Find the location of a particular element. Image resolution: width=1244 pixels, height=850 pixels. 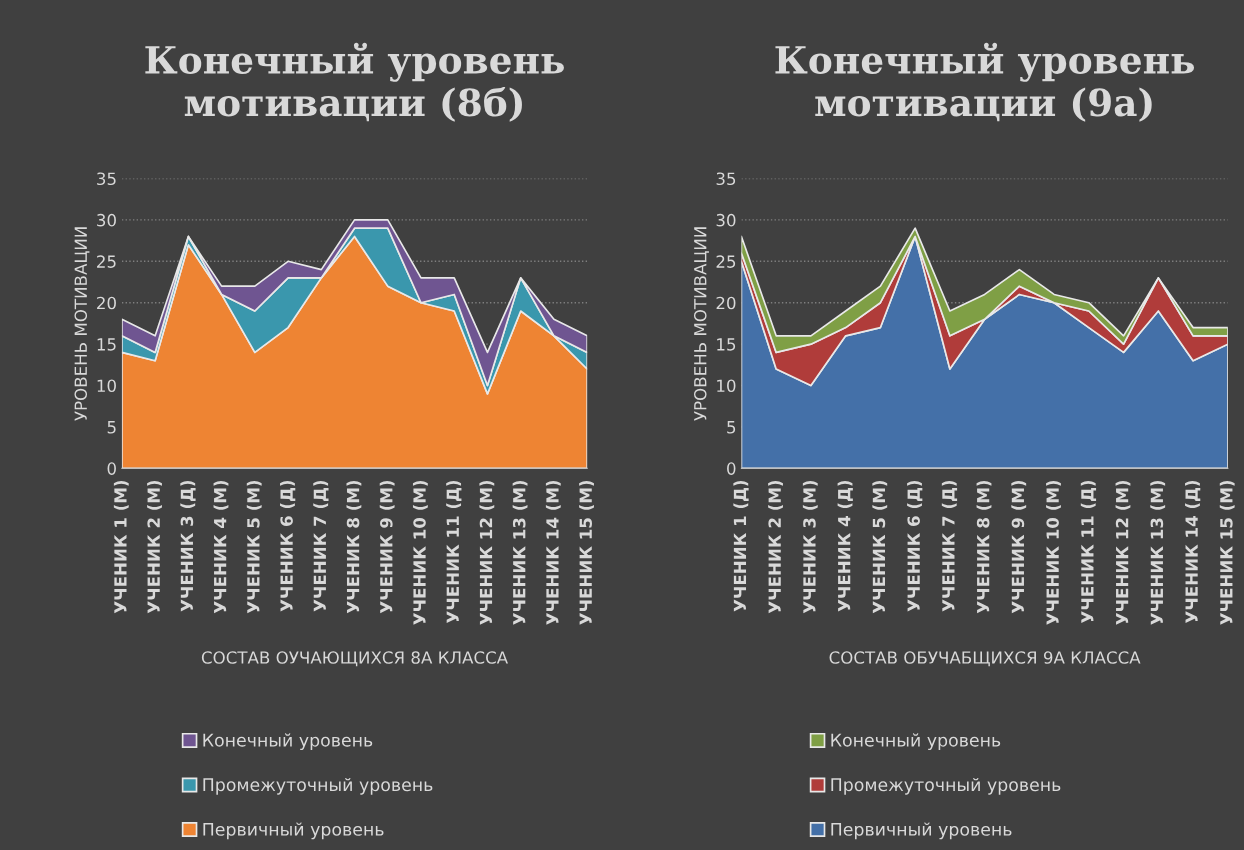

x-axis-title: СОСТАВ ОБУЧАБЩИХСЯ 9А КЛАССА is located at coordinates (985, 659).